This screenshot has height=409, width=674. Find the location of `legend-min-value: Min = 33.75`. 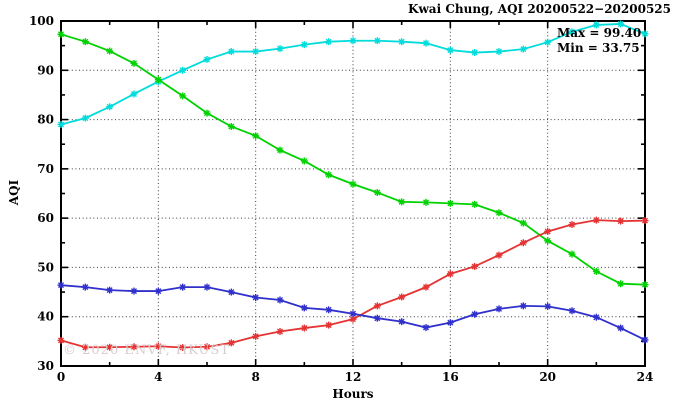

legend-min-value: Min = 33.75 is located at coordinates (598, 48).